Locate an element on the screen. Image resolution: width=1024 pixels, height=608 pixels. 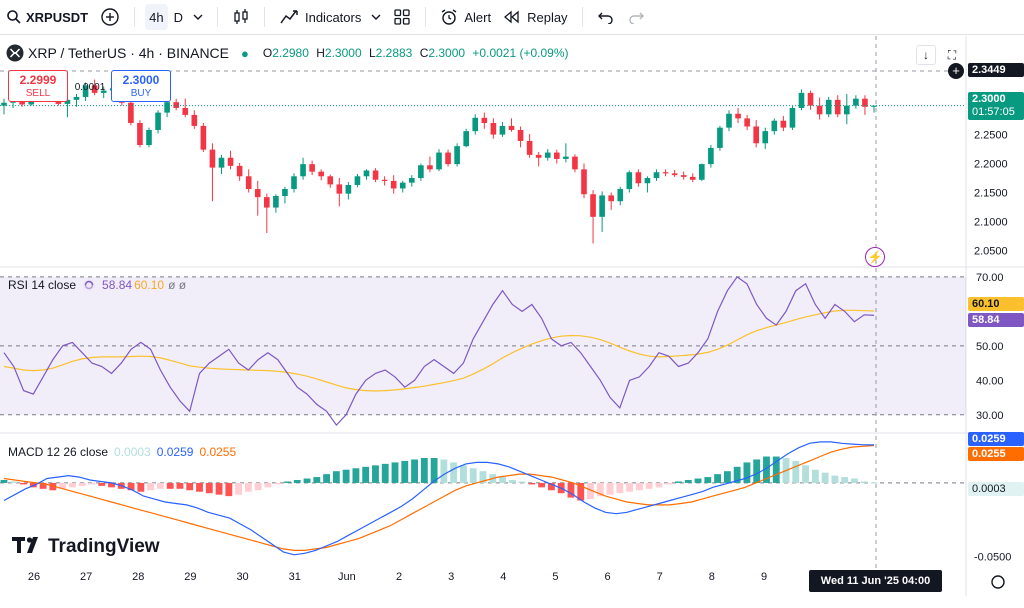
interval-d-button: D is located at coordinates (178, 17).